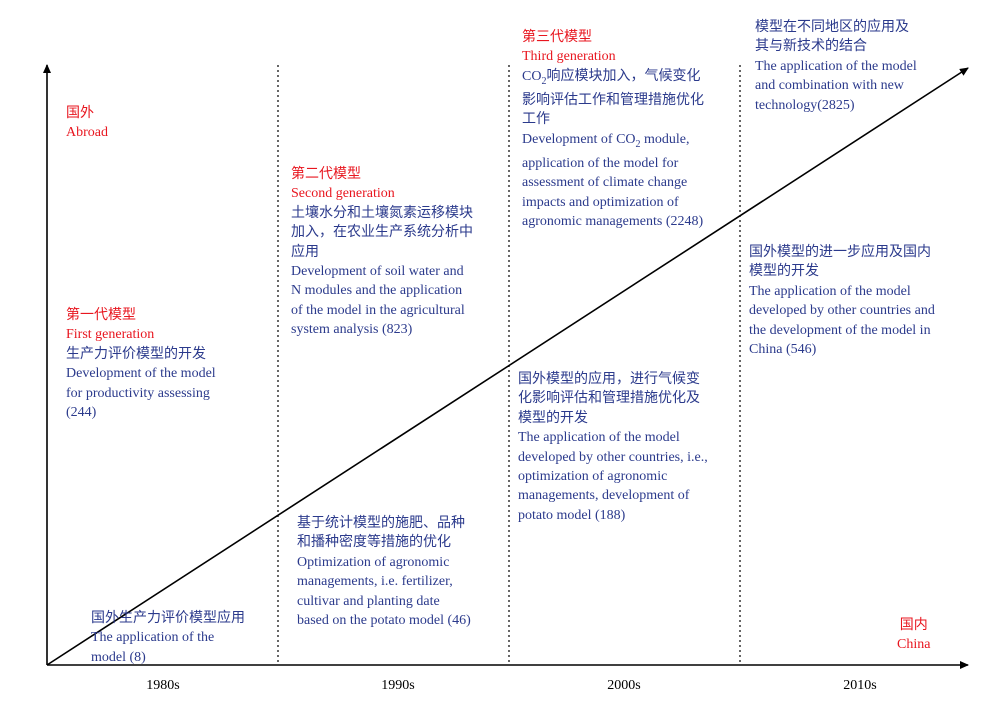 The height and width of the screenshot is (713, 1005). Describe the element at coordinates (805, 105) in the screenshot. I see `block-line: technology(2825)` at that location.